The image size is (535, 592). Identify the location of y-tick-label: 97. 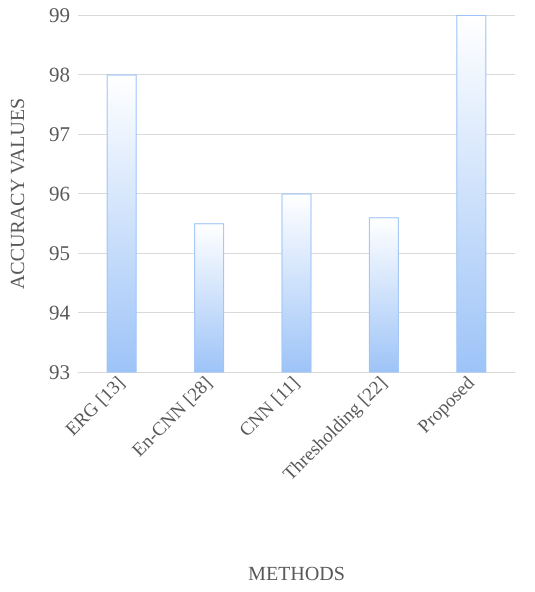
(59, 134).